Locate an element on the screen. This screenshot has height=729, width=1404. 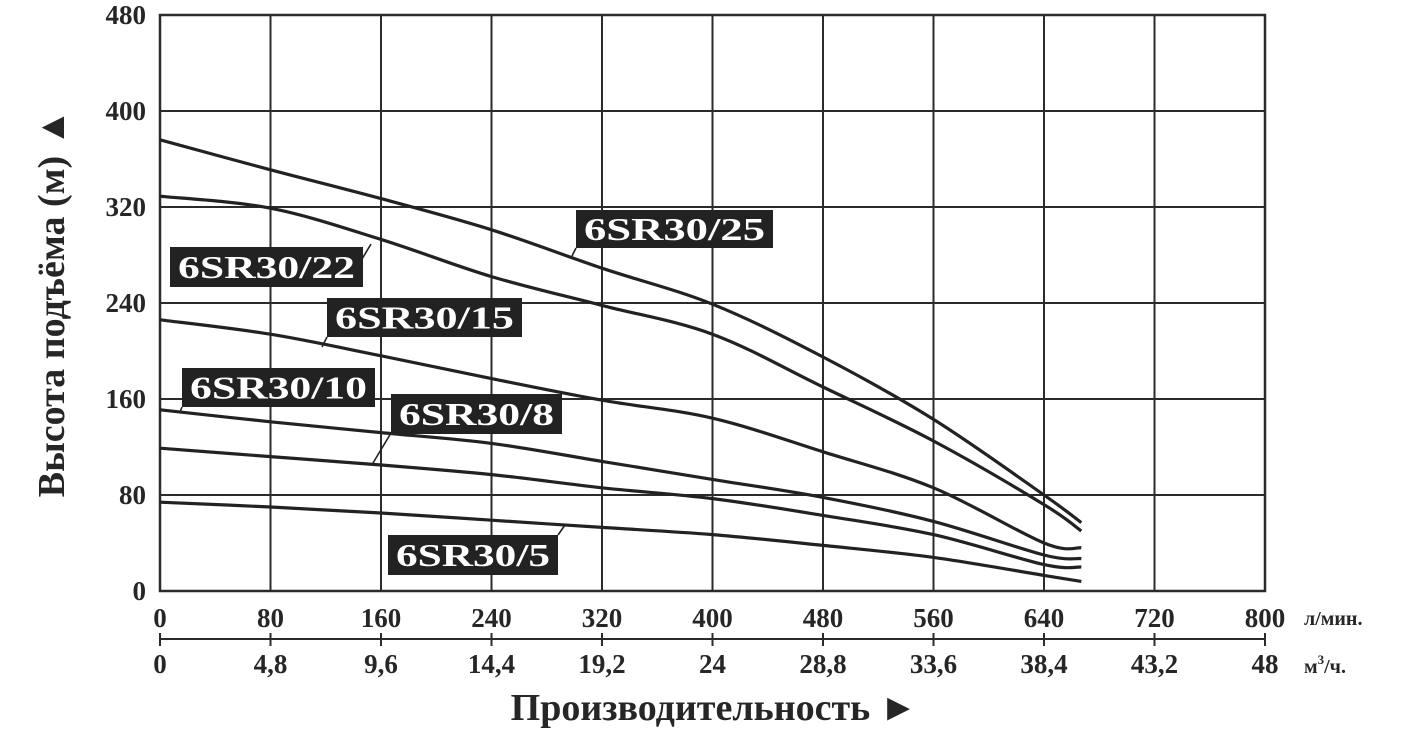
x-tick-label: 320 is located at coordinates (602, 618).